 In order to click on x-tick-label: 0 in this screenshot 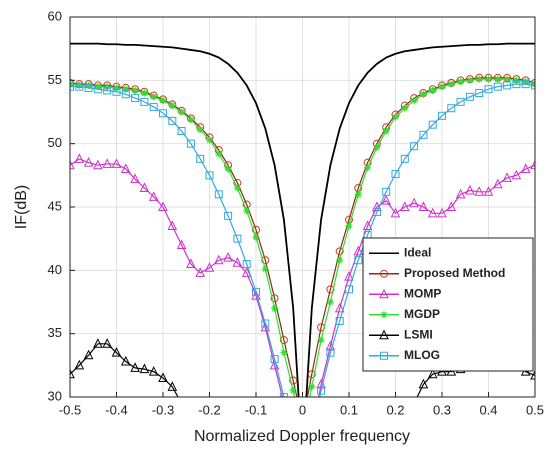, I will do `click(302, 409)`.